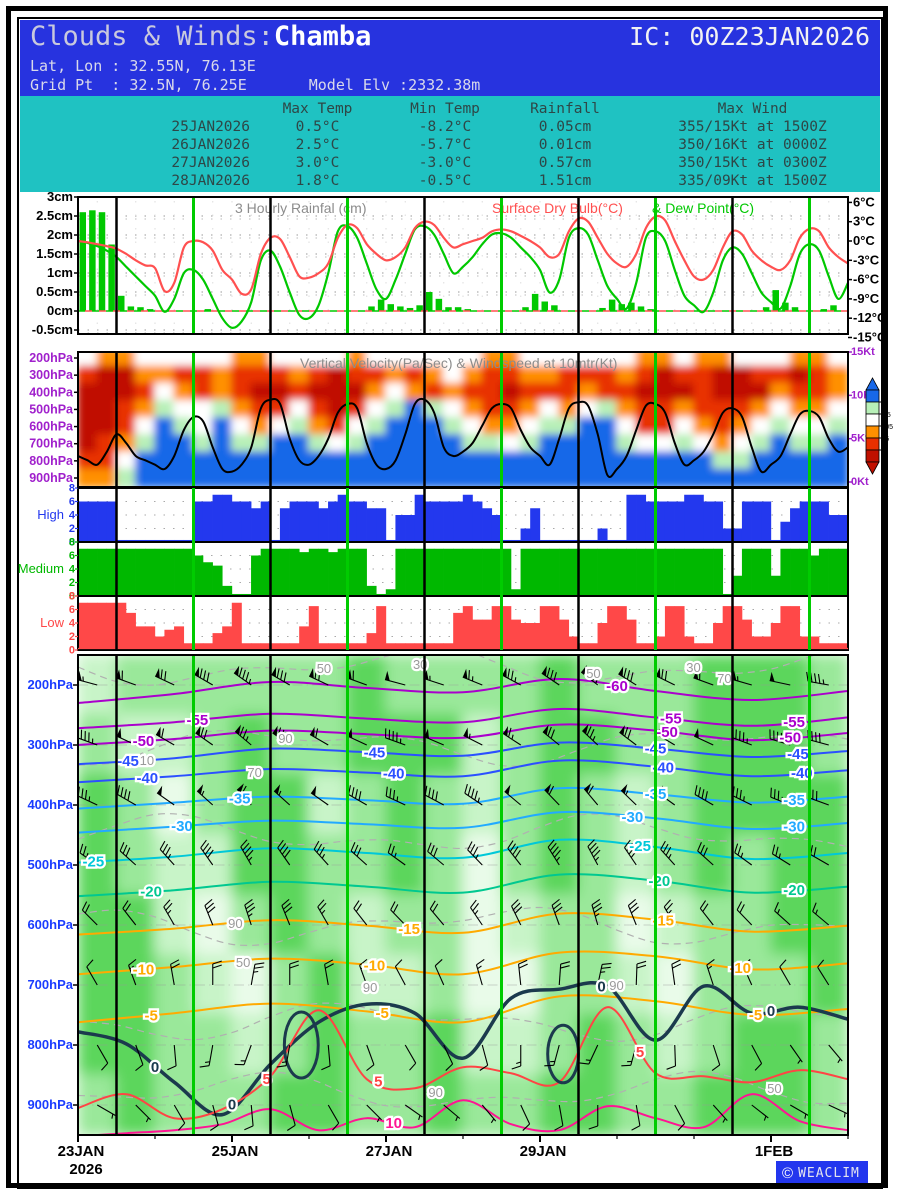  What do you see at coordinates (198, 720) in the screenshot?
I see `svg-text: -55` at bounding box center [198, 720].